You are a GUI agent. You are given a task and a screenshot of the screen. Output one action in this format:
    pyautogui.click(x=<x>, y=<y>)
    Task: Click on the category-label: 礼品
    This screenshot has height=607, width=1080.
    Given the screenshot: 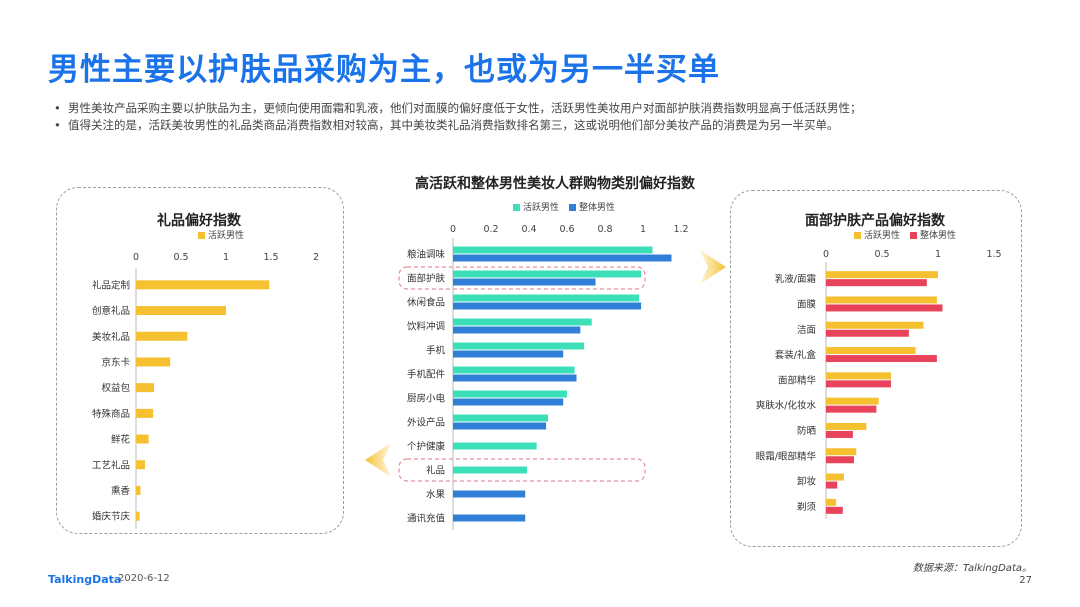 What is the action you would take?
    pyautogui.click(x=435, y=471)
    